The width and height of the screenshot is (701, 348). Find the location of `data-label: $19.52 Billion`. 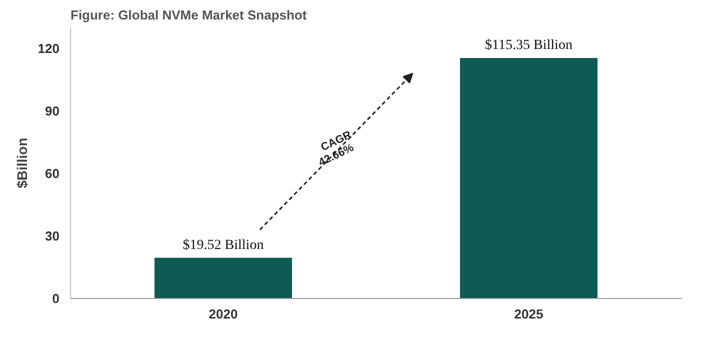

data-label: $19.52 Billion is located at coordinates (223, 245).